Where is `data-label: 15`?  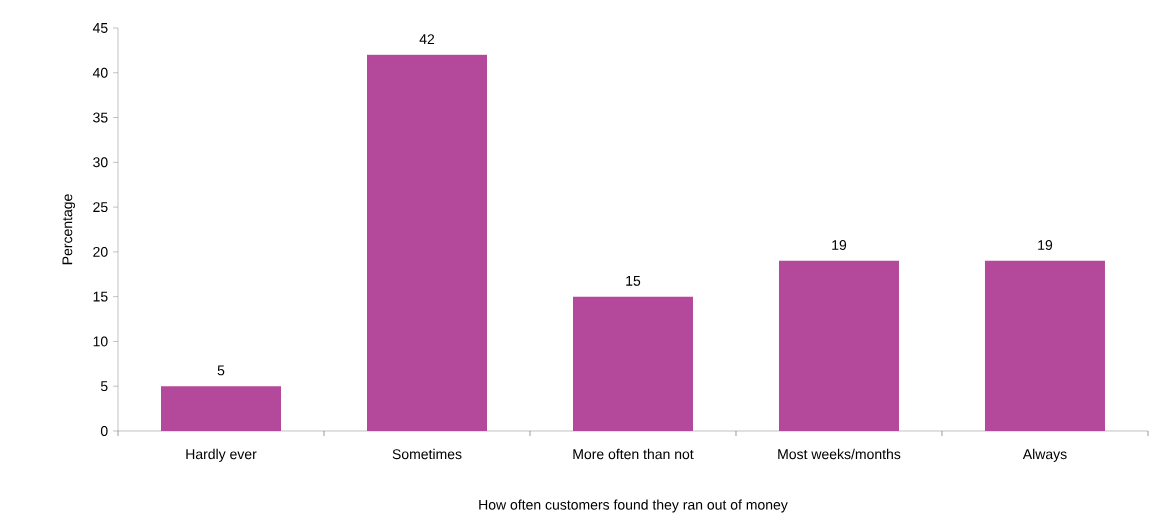
data-label: 15 is located at coordinates (633, 281).